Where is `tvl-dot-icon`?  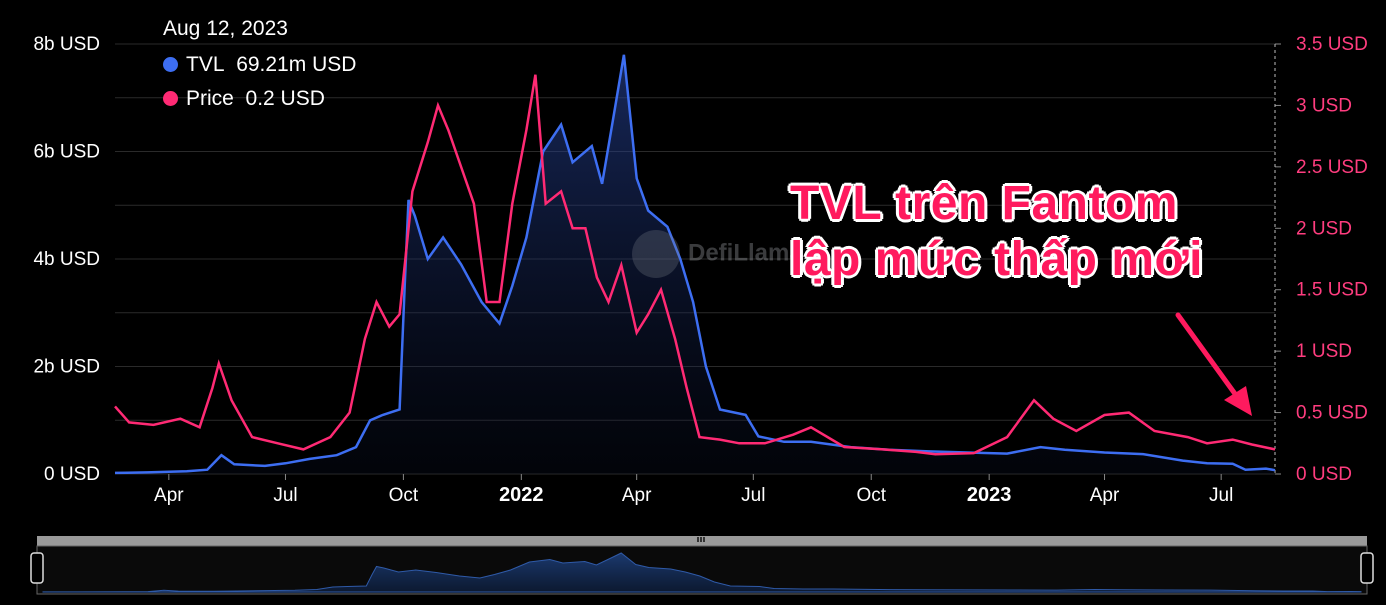 tvl-dot-icon is located at coordinates (170, 64).